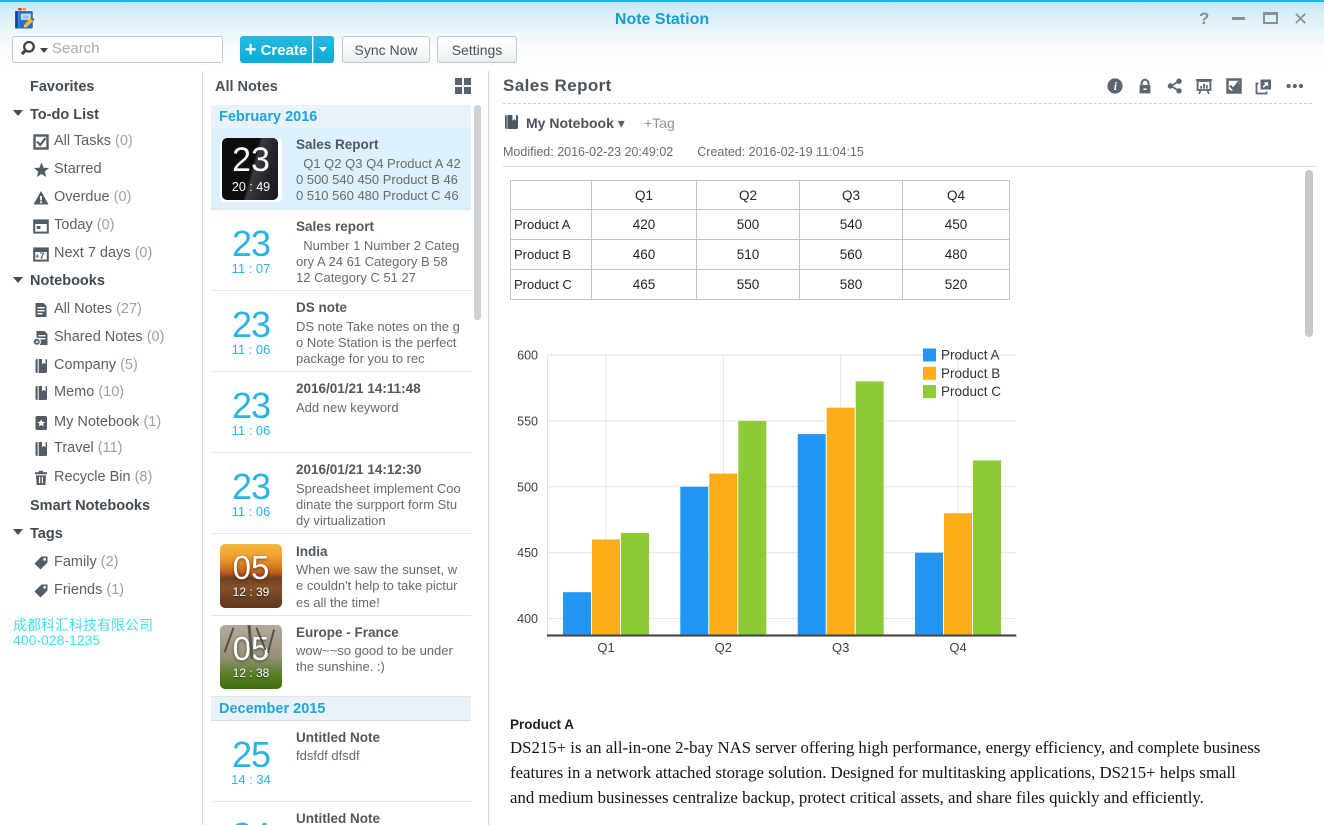 Image resolution: width=1324 pixels, height=825 pixels. Describe the element at coordinates (527, 487) in the screenshot. I see `svg-text: 500` at that location.